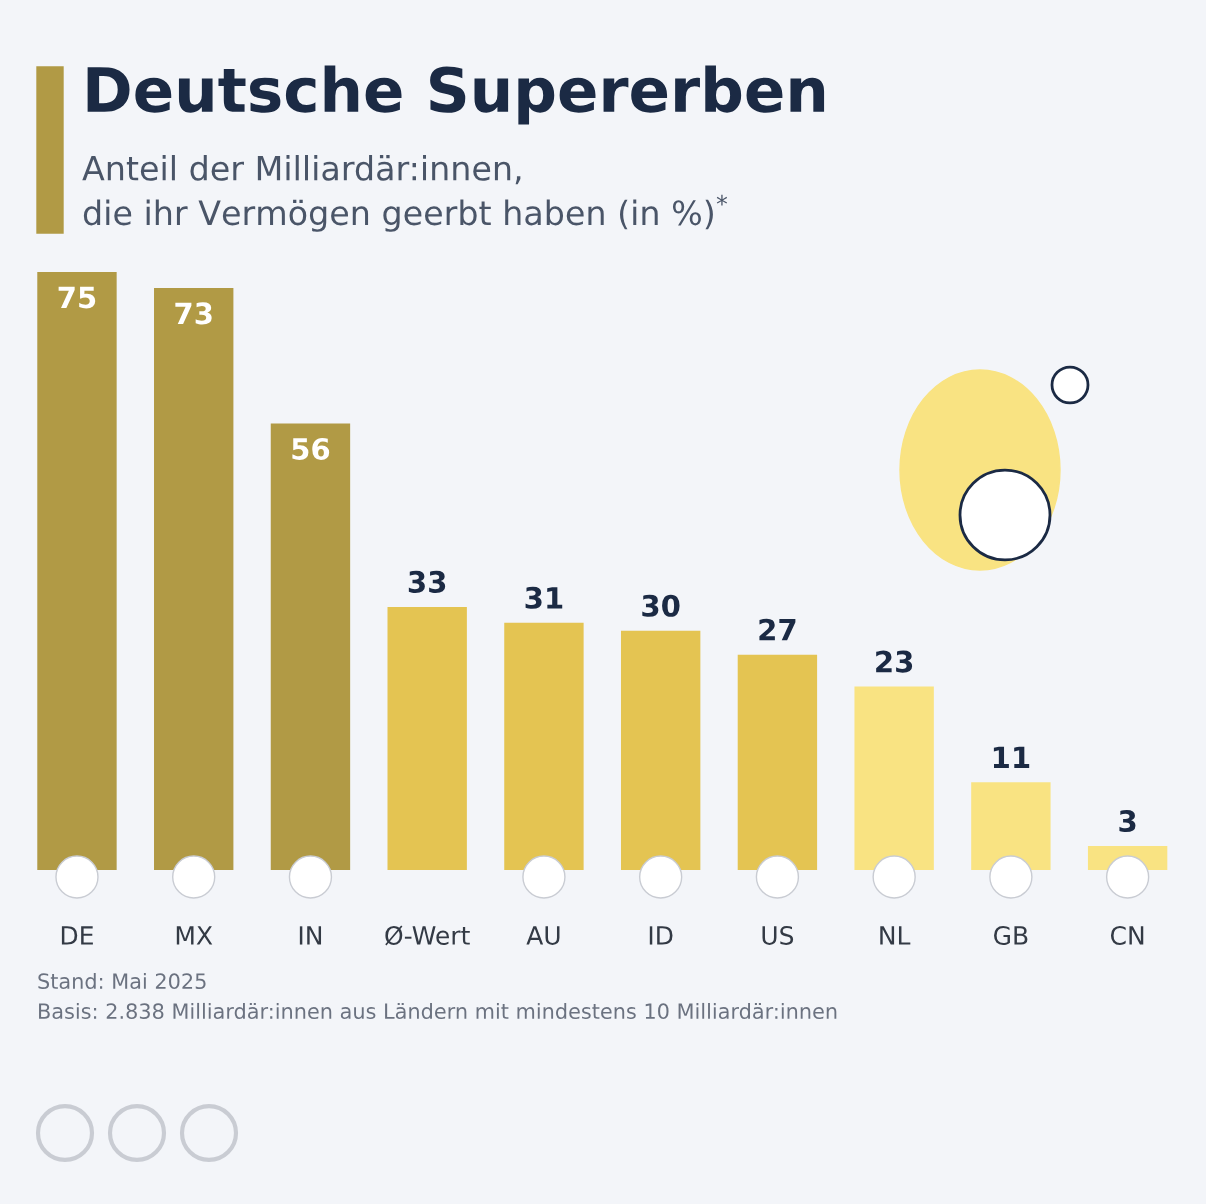 This screenshot has height=1204, width=1206. Describe the element at coordinates (1127, 935) in the screenshot. I see `x-tick-label: CN` at that location.